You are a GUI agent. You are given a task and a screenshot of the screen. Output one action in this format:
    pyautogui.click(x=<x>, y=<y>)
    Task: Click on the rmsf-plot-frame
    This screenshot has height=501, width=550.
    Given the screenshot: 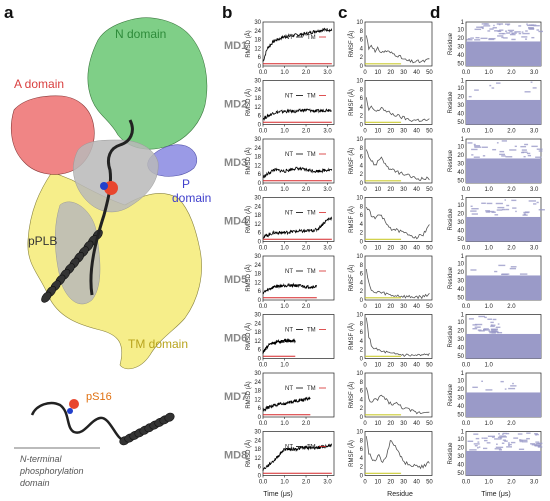 What is the action you would take?
    pyautogui.click(x=398, y=453)
    